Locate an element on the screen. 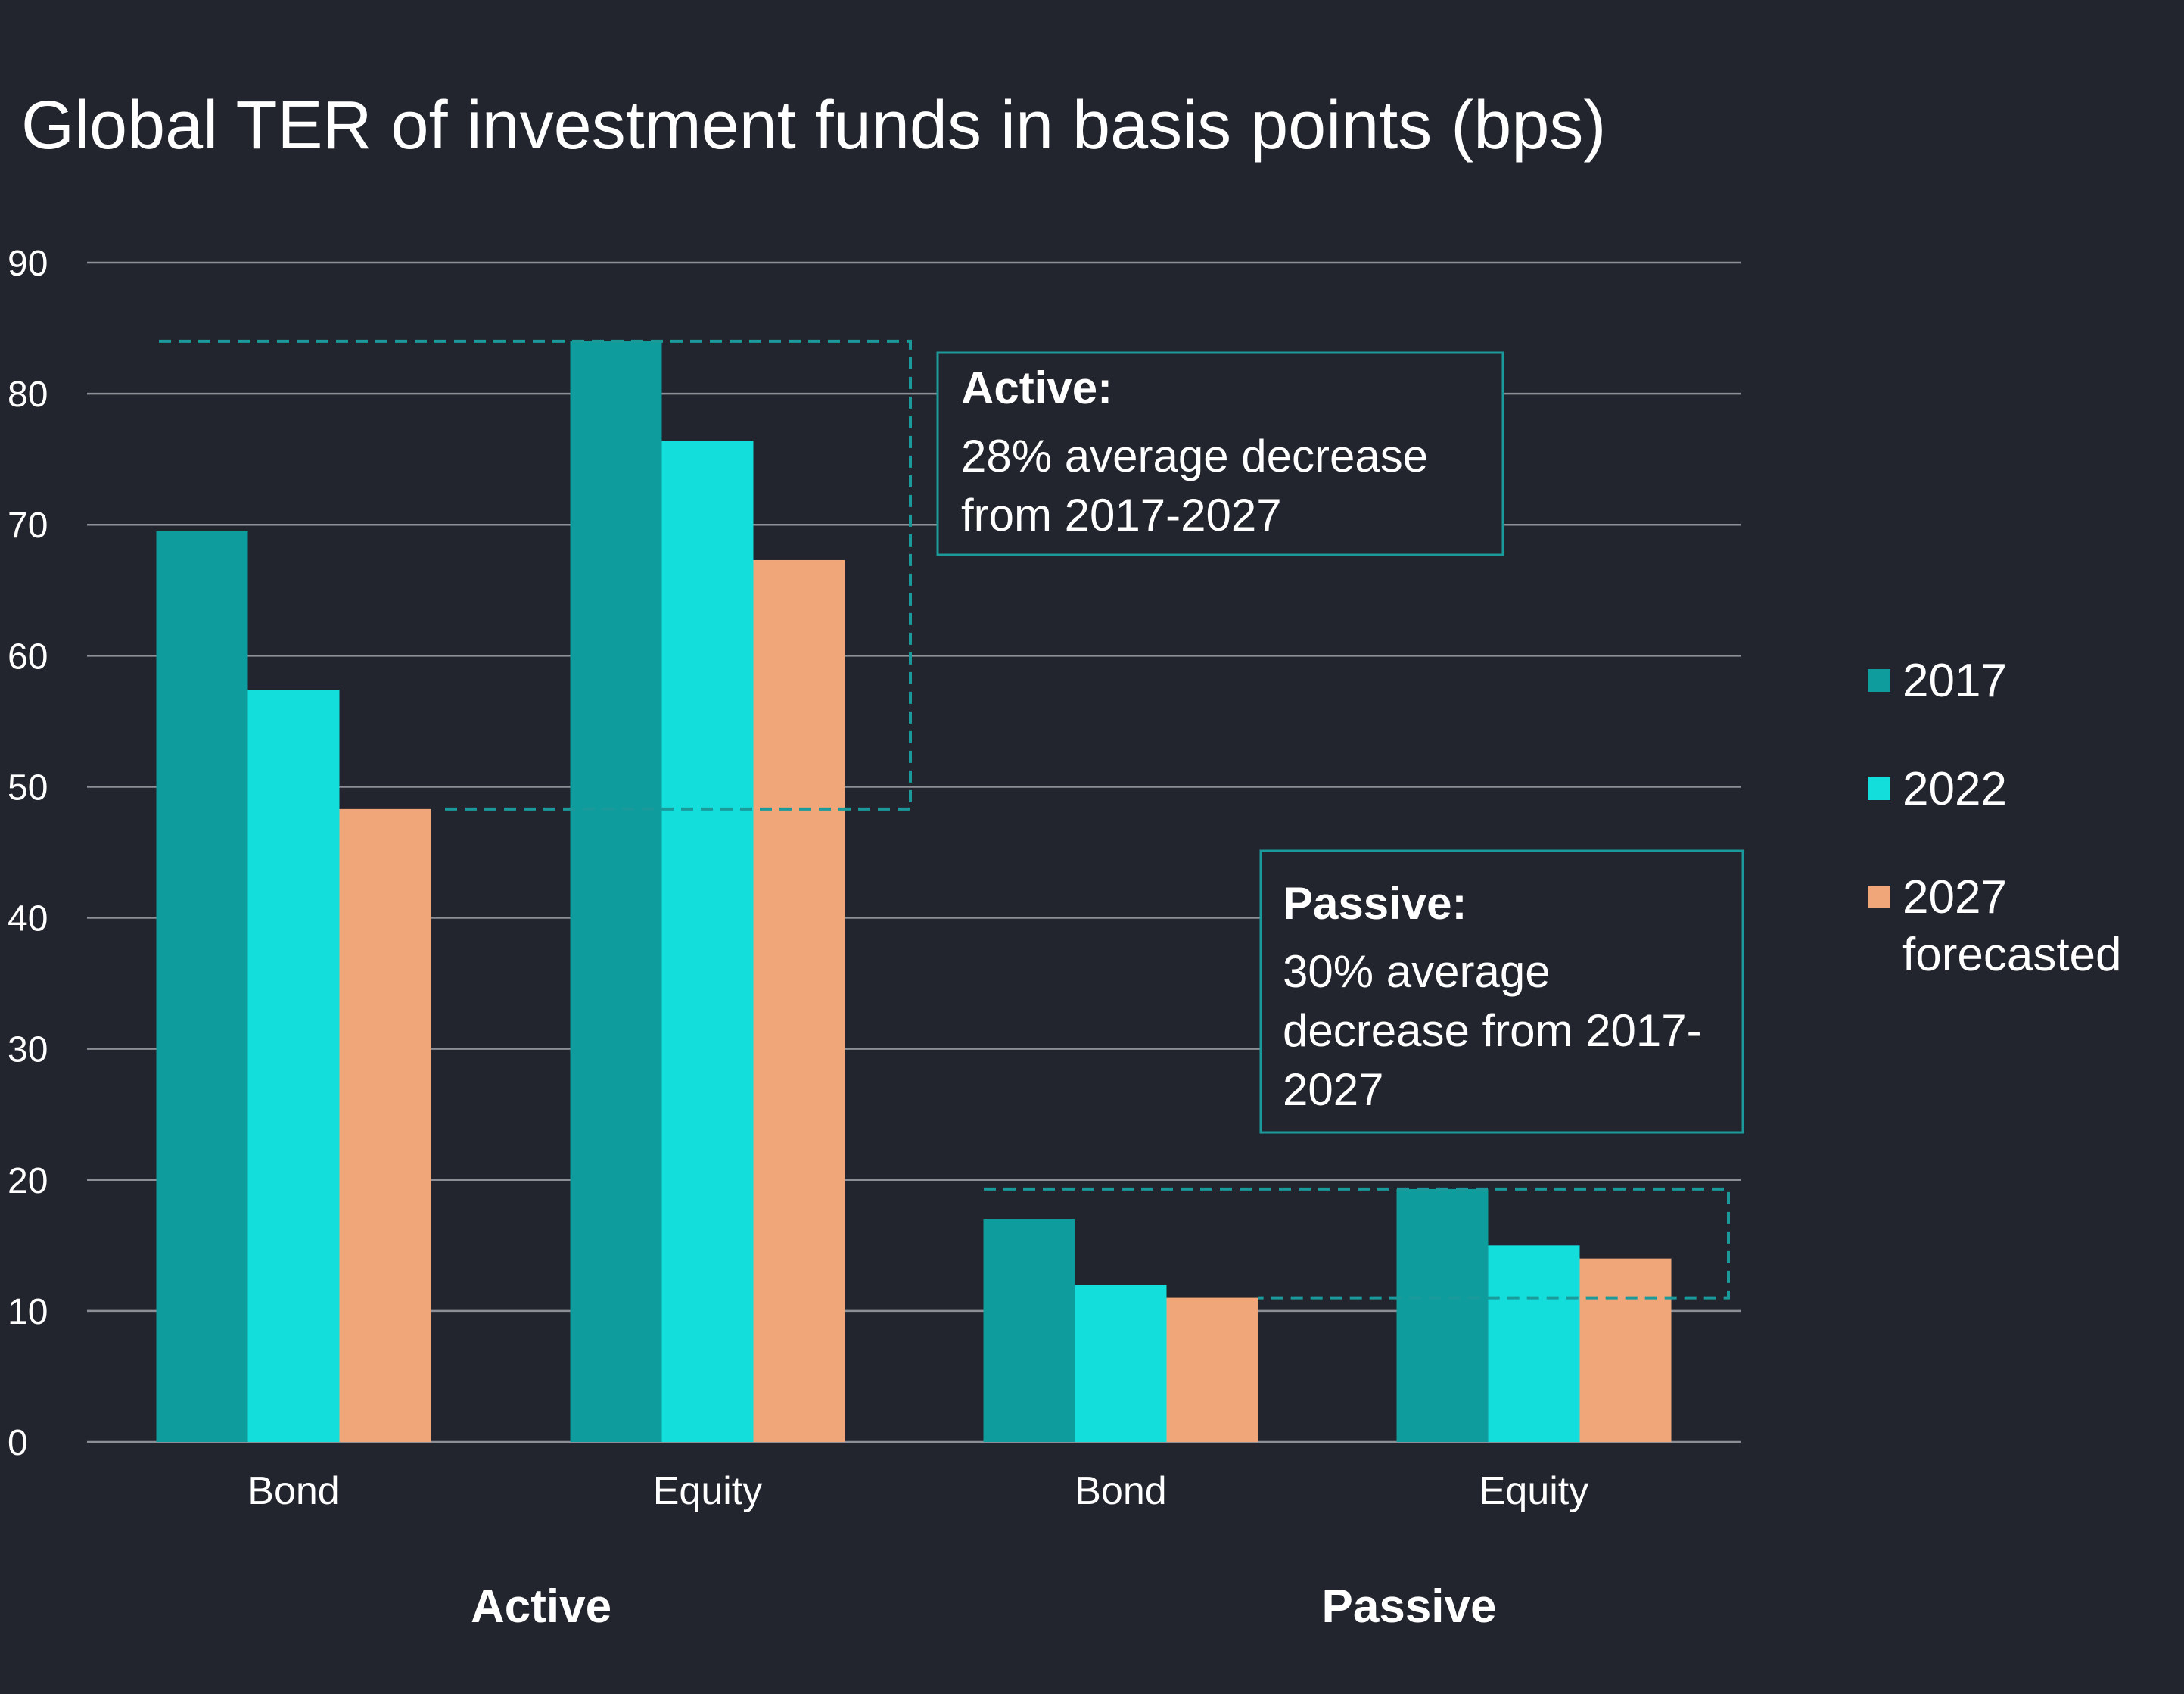 The width and height of the screenshot is (2184, 1694). y-tick-label: 90 is located at coordinates (28, 264).